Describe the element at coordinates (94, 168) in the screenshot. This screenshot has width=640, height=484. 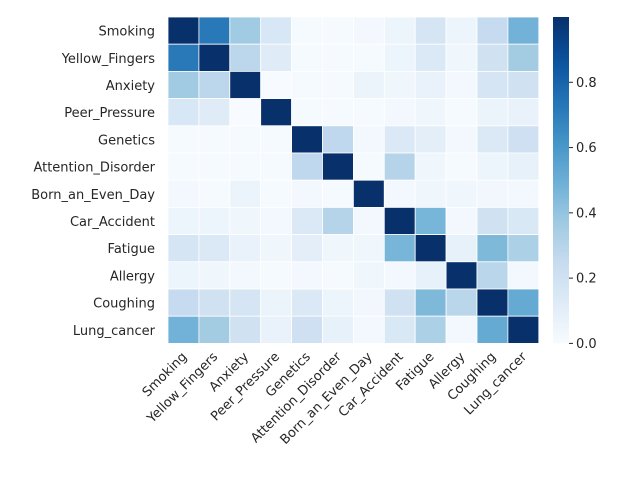
I see `y-tick-label: Attention_Disorder` at that location.